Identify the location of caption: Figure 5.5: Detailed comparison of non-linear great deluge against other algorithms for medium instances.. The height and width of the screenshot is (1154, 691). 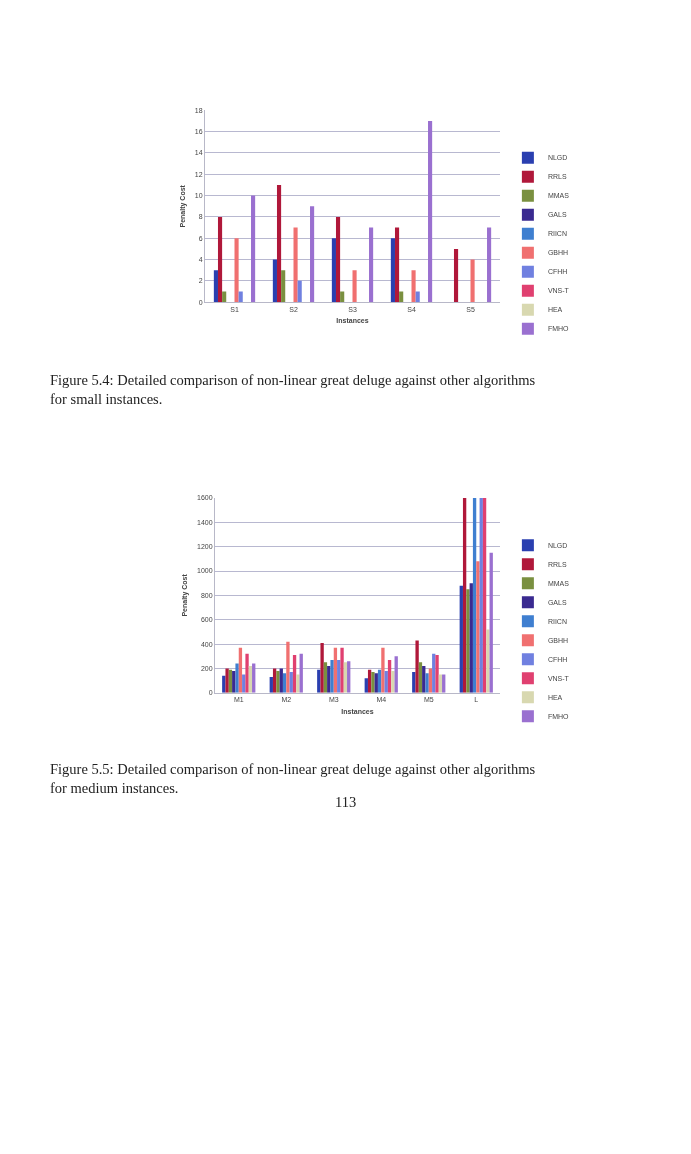
(293, 778).